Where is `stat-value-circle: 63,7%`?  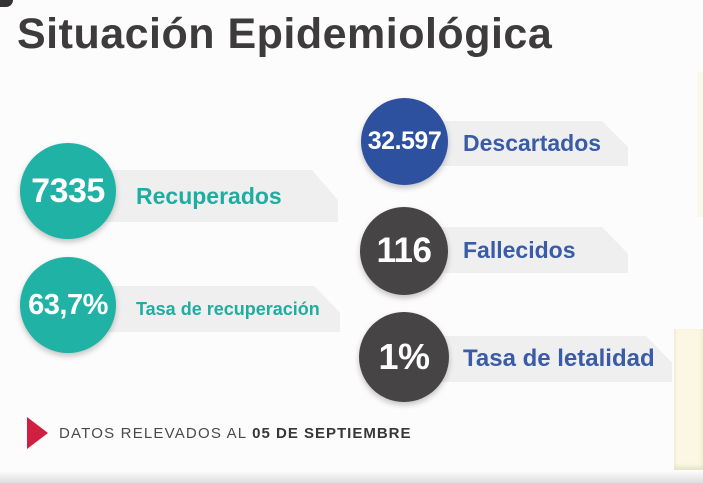 stat-value-circle: 63,7% is located at coordinates (68, 305).